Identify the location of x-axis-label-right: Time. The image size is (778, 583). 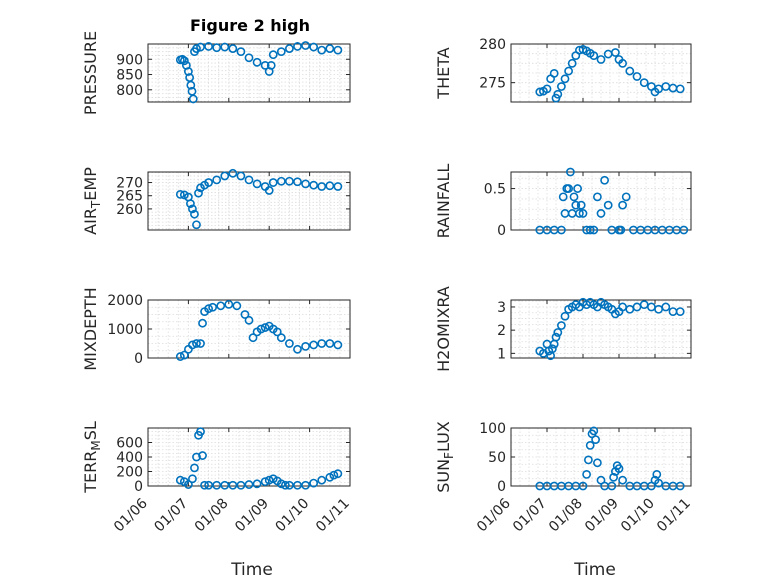
(594, 570).